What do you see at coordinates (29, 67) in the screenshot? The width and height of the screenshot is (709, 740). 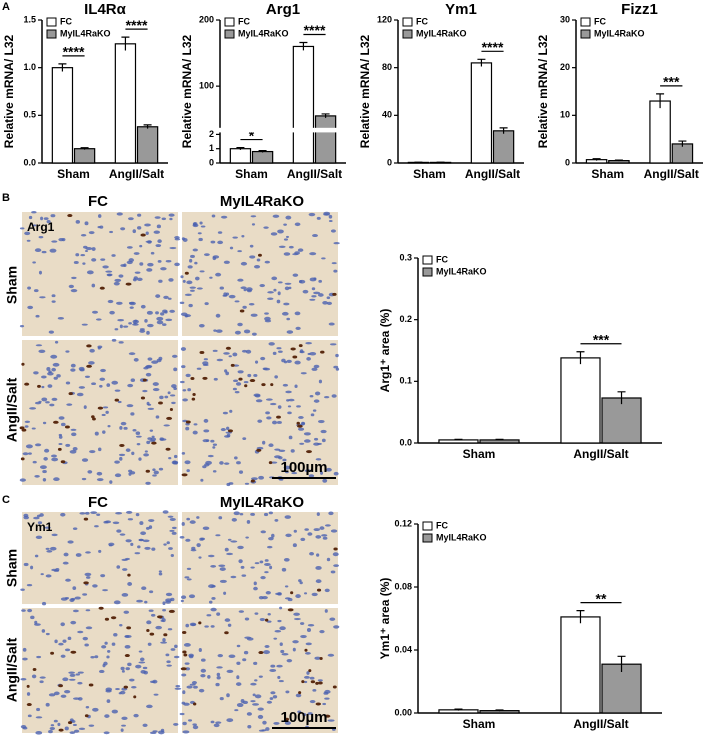 I see `y-tick-label: 1.0` at bounding box center [29, 67].